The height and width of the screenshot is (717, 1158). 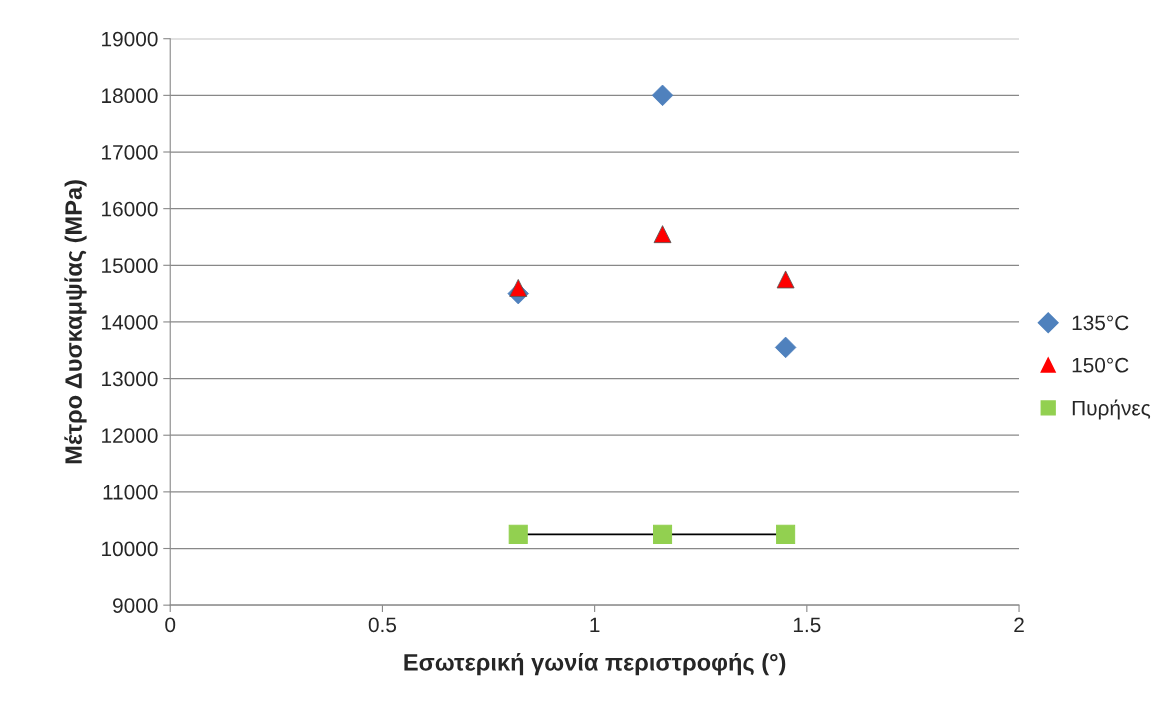 What do you see at coordinates (130, 322) in the screenshot?
I see `y-tick-label: 14000` at bounding box center [130, 322].